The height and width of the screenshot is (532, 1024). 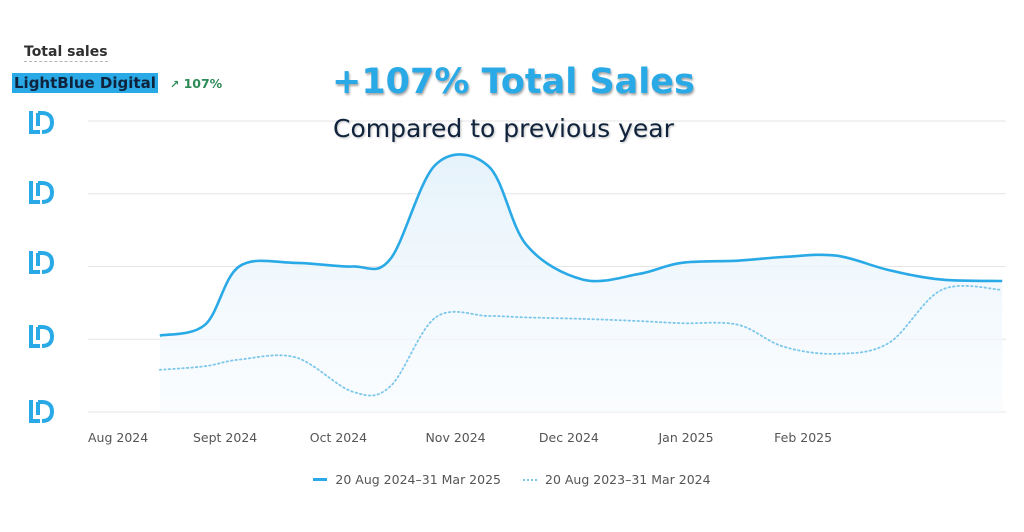 I want to click on legend-item-previous: 20 Aug 2023–31 Mar 2024, so click(x=617, y=479).